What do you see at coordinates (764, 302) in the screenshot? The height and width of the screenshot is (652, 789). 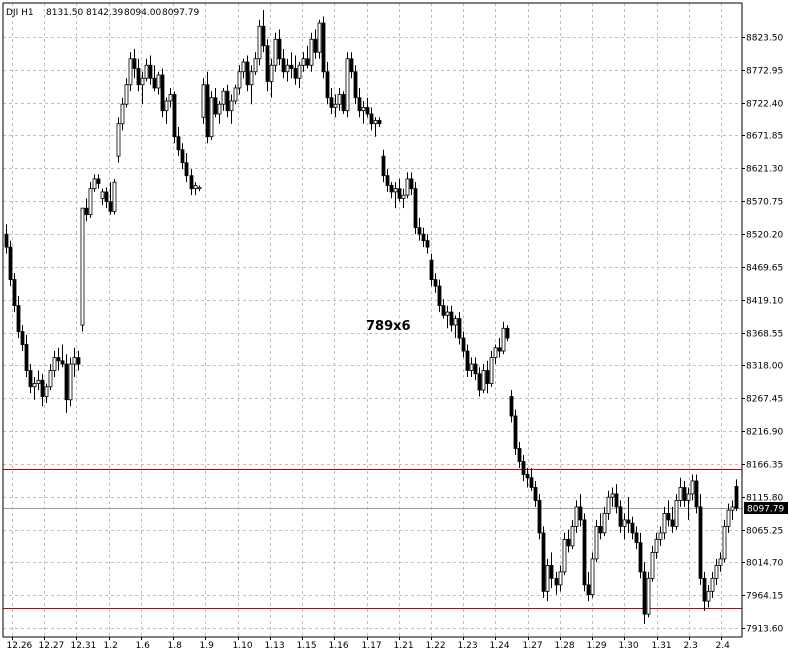 I see `price-tick-label: 8419.10` at bounding box center [764, 302].